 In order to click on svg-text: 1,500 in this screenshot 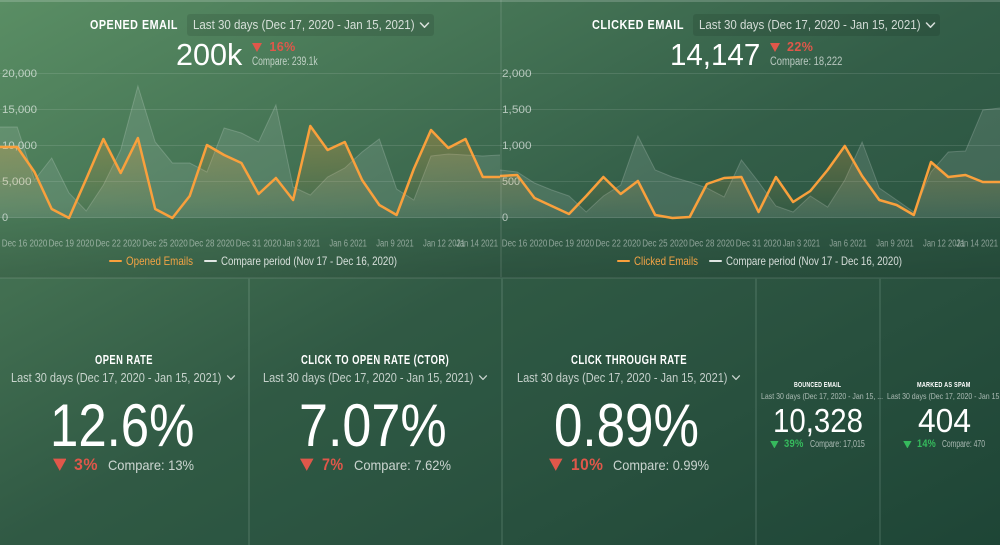, I will do `click(517, 110)`.